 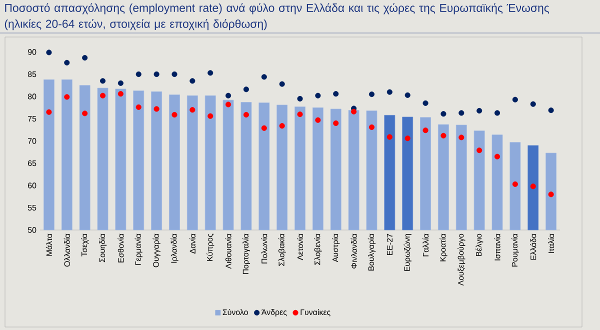 I want to click on chart-title: Ποσοστό απασχόλησης (employment rate) ανά φύλο στην Ελλάδα και τις χώρες της Ευρωπαϊκής Ένωσης (ηλικίες 20-64 ετών, στοιχεία με εποχική διόρθωση), so click(x=277, y=16).